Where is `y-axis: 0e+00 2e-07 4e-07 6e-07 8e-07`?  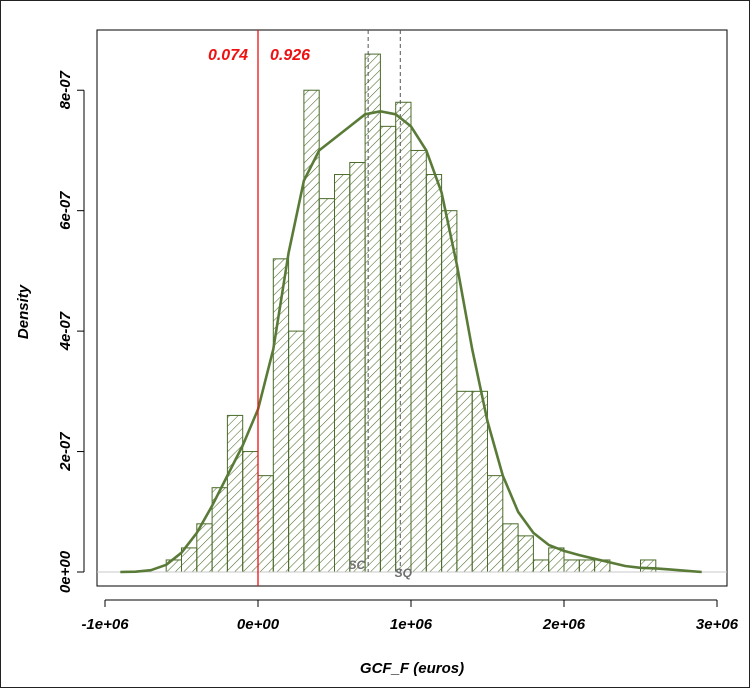
y-axis: 0e+00 2e-07 4e-07 6e-07 8e-07 is located at coordinates (71, 331).